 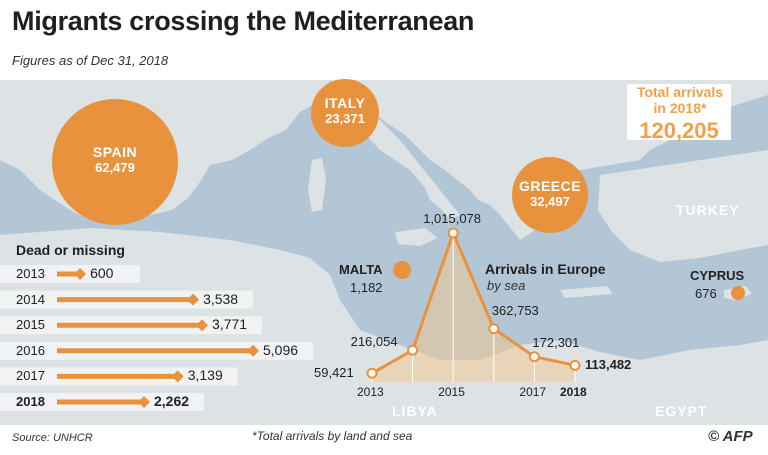 I want to click on total-value: 120,205, so click(x=679, y=130).